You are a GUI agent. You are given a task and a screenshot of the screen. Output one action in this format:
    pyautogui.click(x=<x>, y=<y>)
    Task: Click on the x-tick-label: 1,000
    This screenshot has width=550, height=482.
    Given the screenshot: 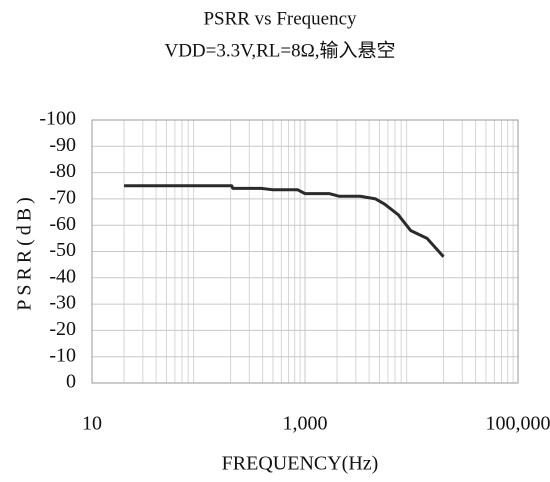 What is the action you would take?
    pyautogui.click(x=305, y=424)
    